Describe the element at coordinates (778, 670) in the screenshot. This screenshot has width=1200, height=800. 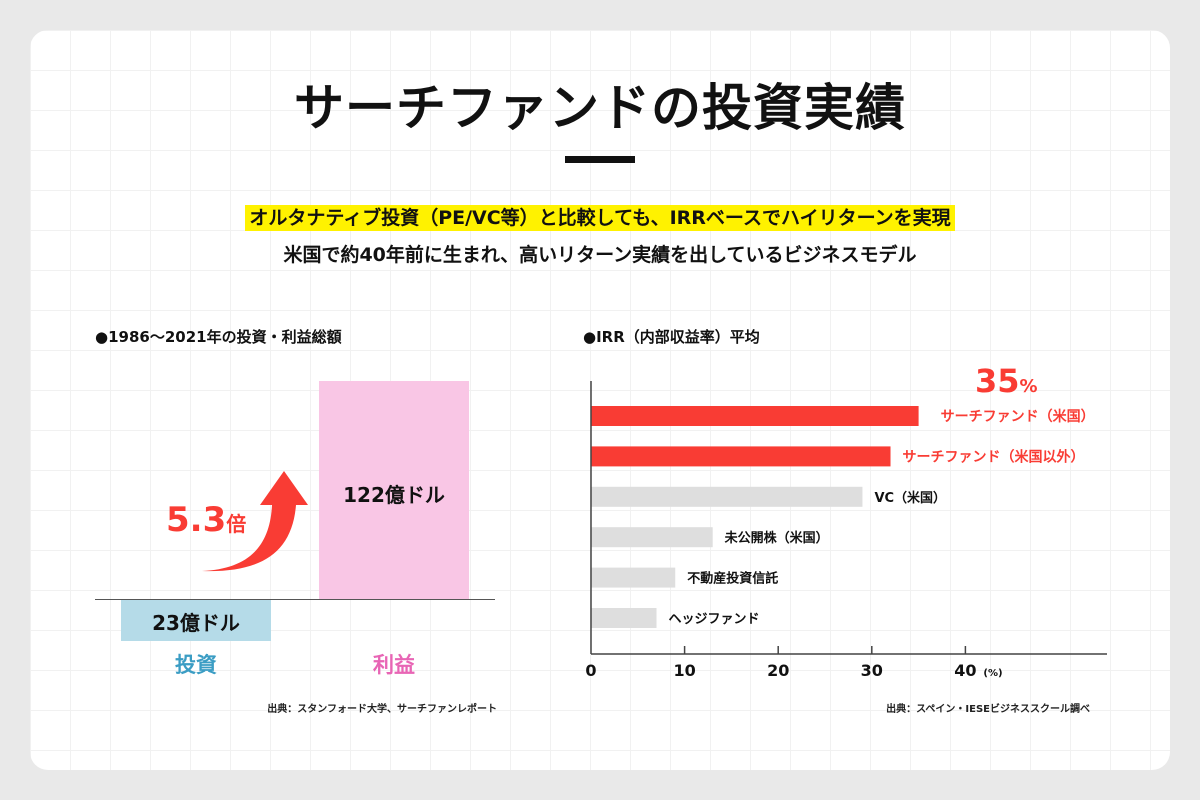
I see `x-tick-label: 20` at that location.